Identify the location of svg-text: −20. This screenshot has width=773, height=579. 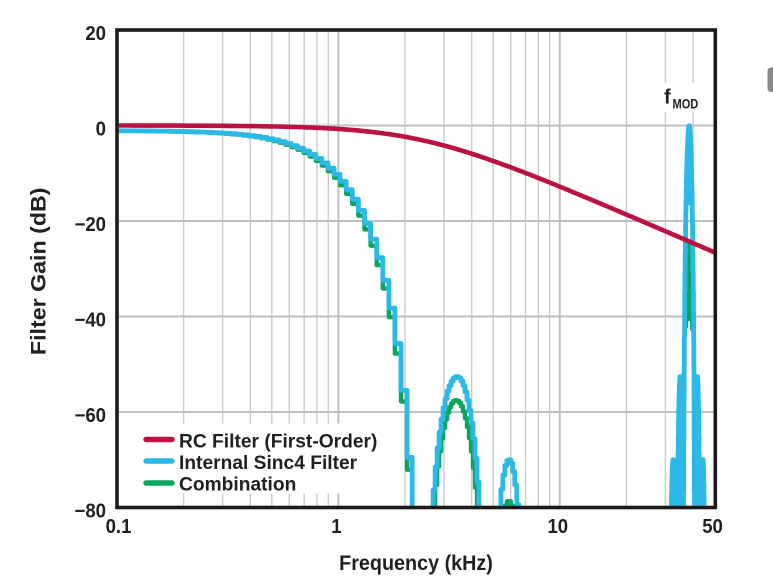
(90, 225).